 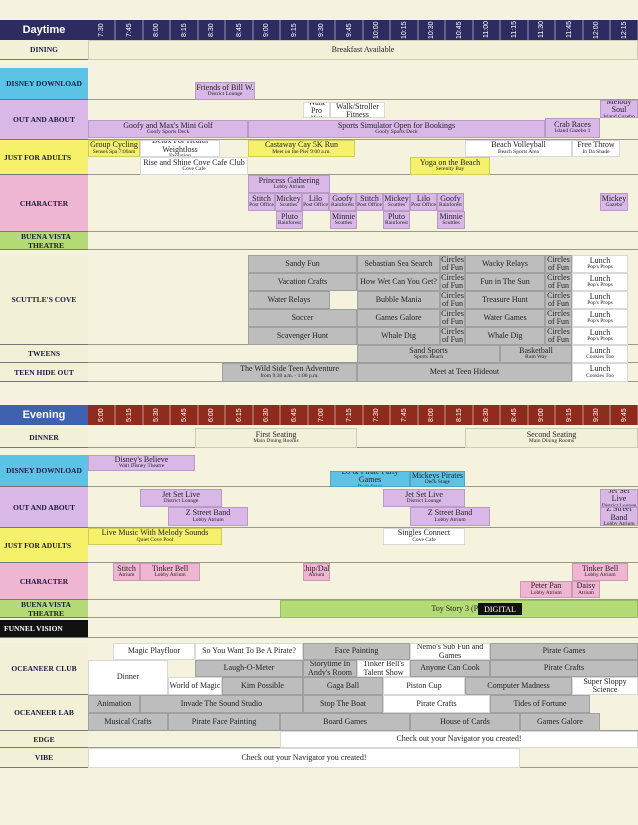 What do you see at coordinates (289, 223) in the screenshot?
I see `event-location: Rainforest` at bounding box center [289, 223].